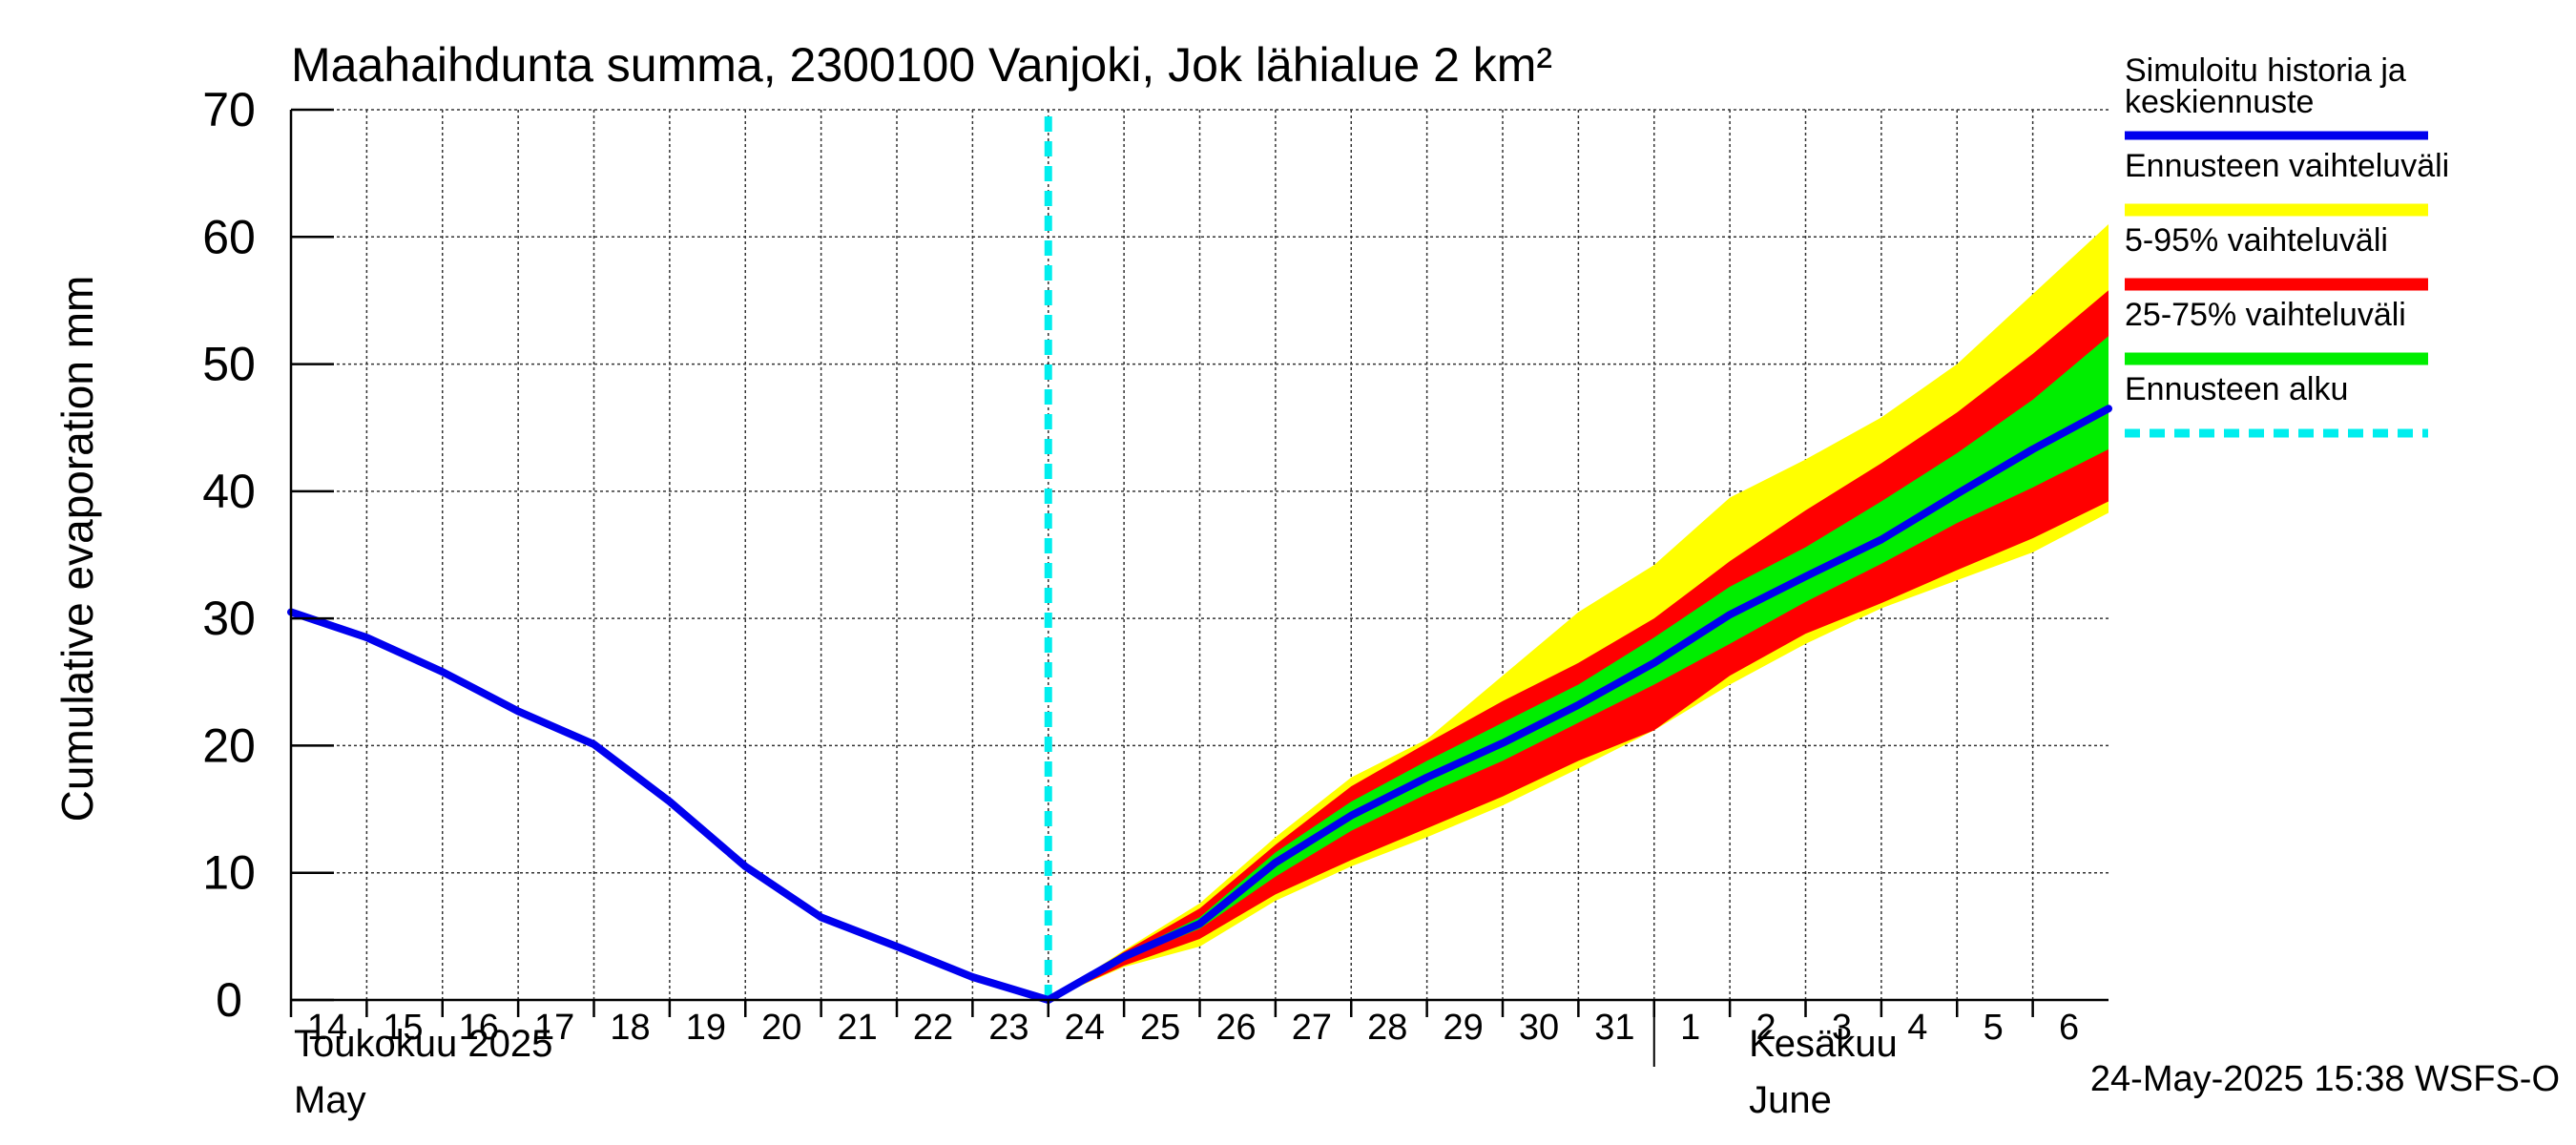 This screenshot has width=2576, height=1145. I want to click on legend-label-0: Simuloitu historia ja, so click(2265, 70).